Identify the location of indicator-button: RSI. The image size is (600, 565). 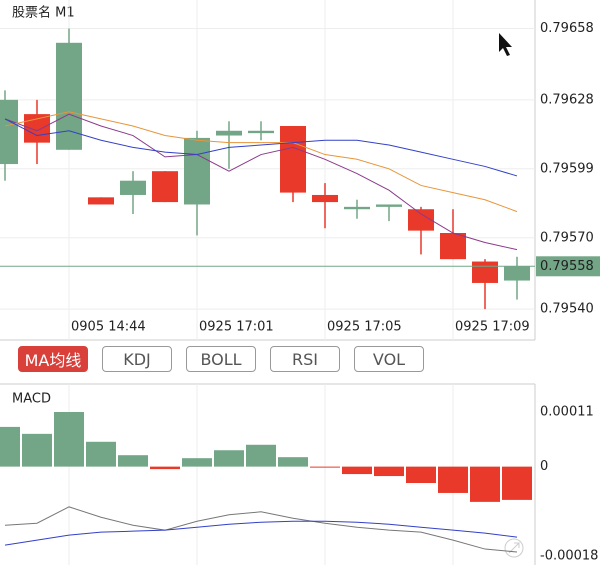
(305, 359).